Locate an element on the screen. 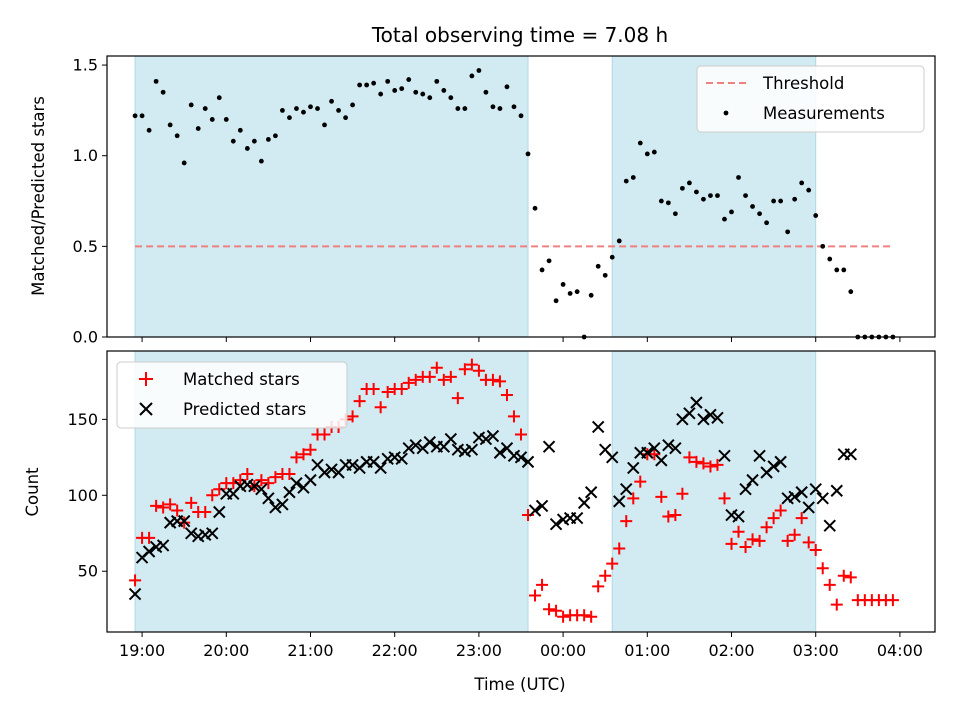  bottom-legend-box is located at coordinates (232, 395).